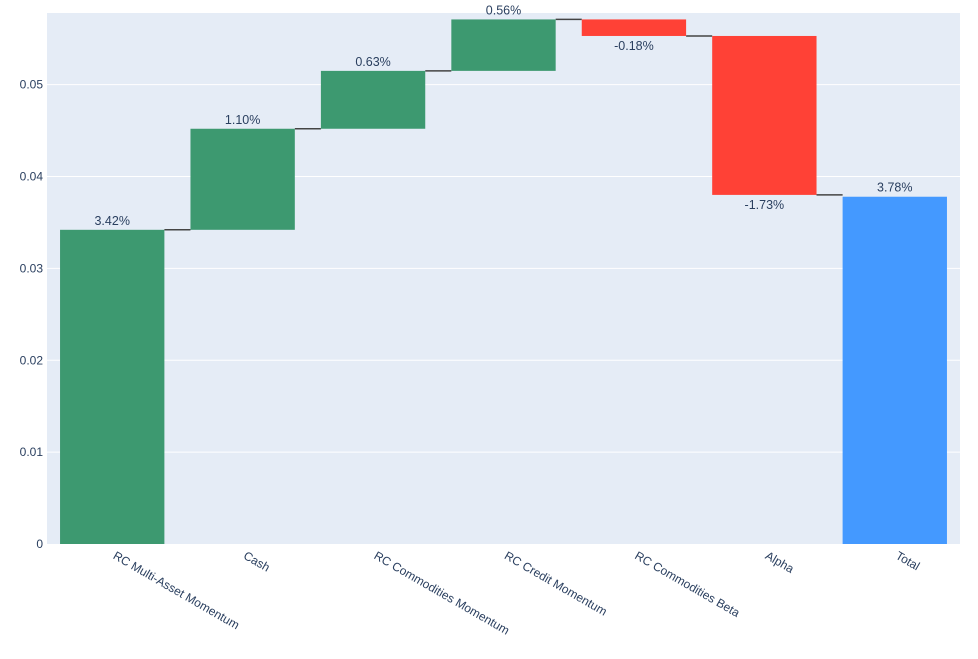 This screenshot has width=978, height=659. Describe the element at coordinates (373, 99) in the screenshot. I see `bar-rc-commodities-momentum` at that location.